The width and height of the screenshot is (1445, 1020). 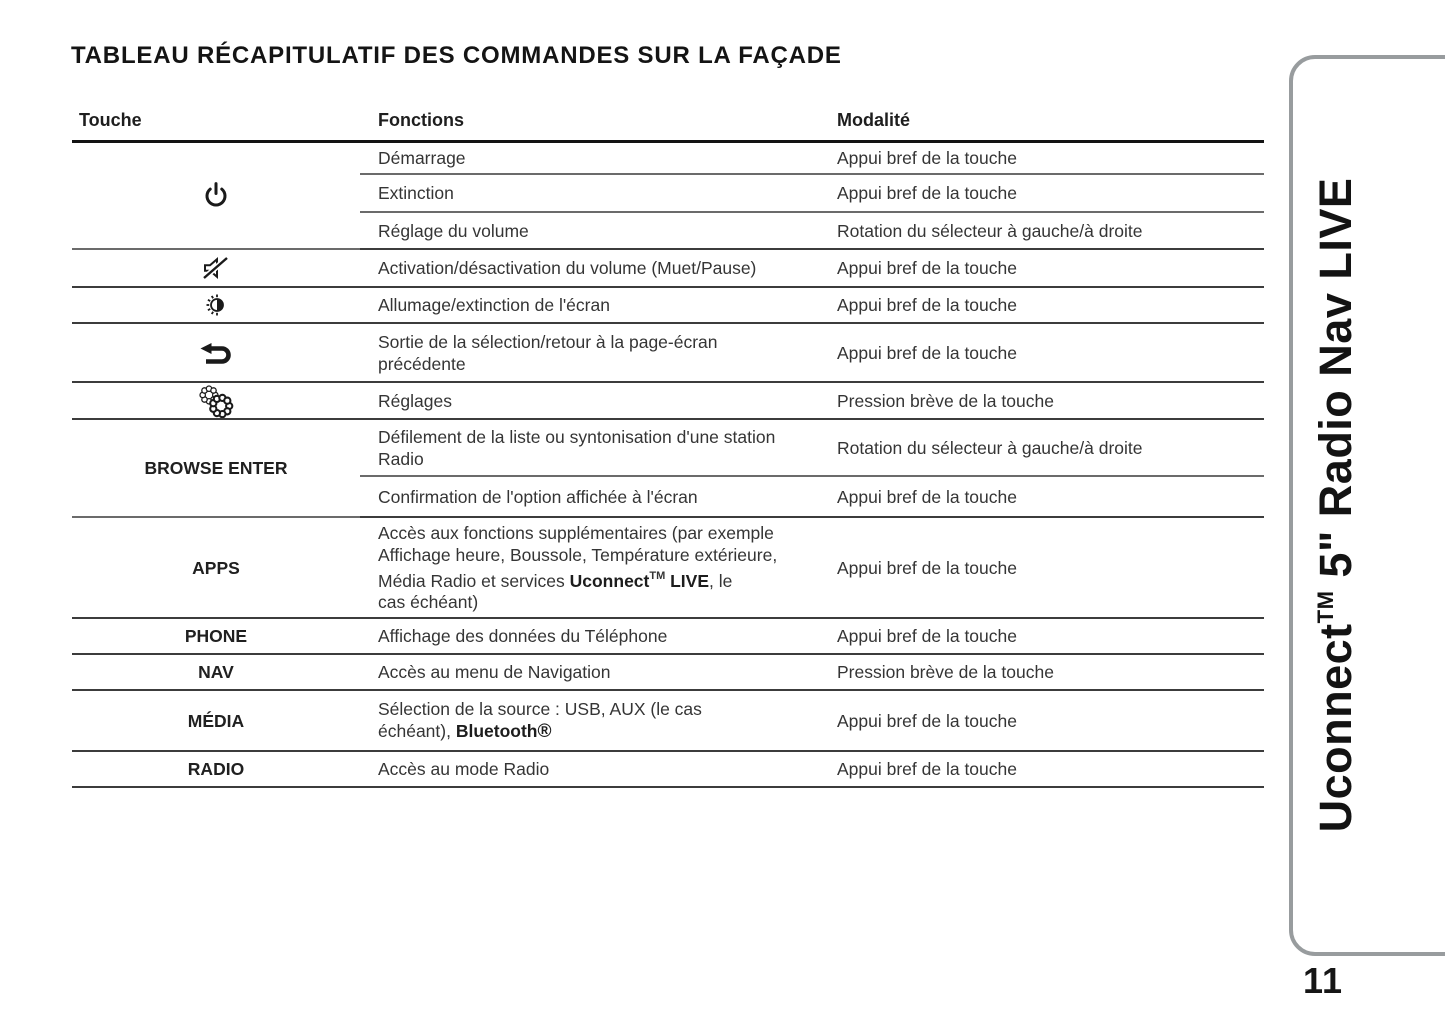 I want to click on table-row: Extinction Appui bref de la touche, so click(x=668, y=193).